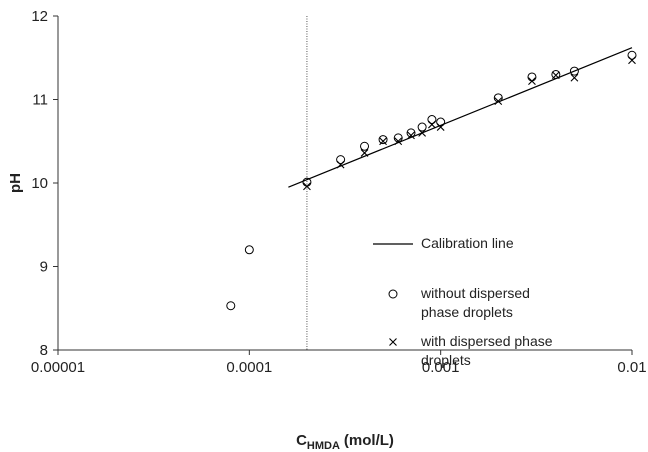  Describe the element at coordinates (631, 367) in the screenshot. I see `x-tick-label: 0.01` at that location.